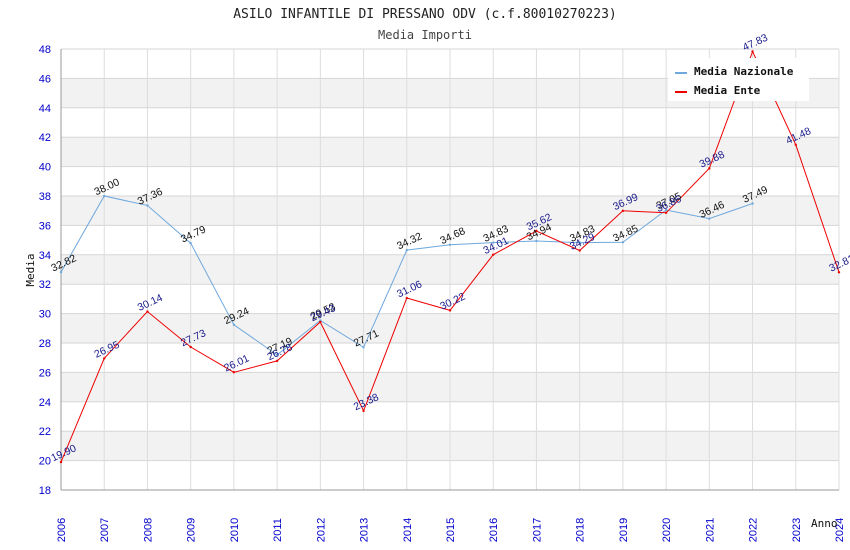 This screenshot has width=850, height=550. Describe the element at coordinates (45, 138) in the screenshot. I see `y-tick-label: 42` at that location.